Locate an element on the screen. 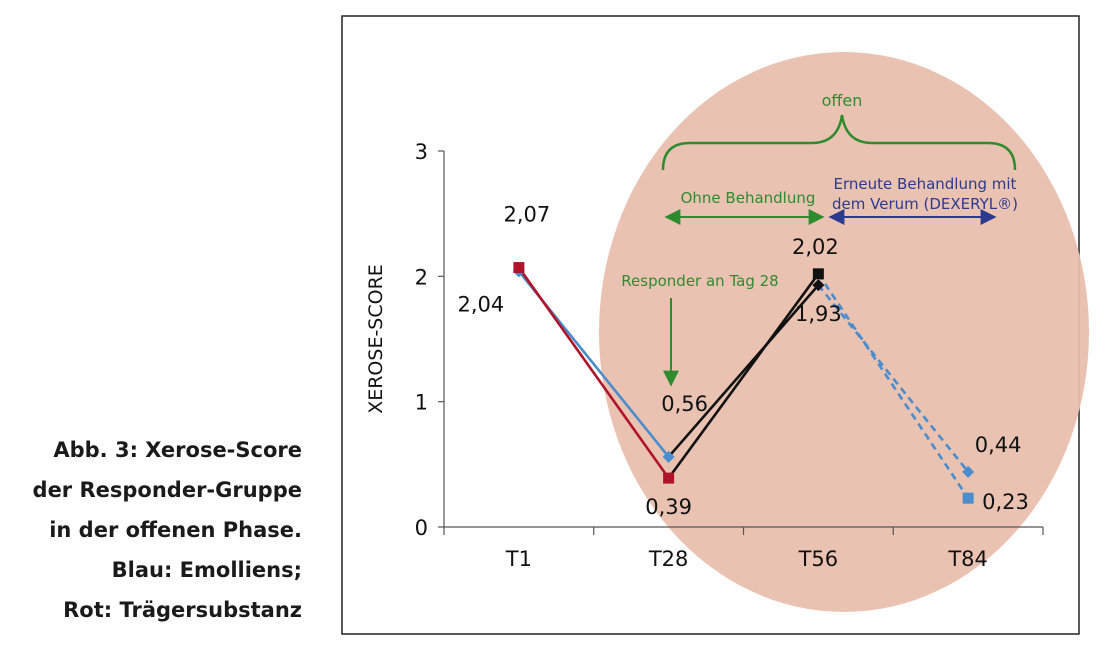  caption-line: in der offenen Phase. is located at coordinates (175, 530).